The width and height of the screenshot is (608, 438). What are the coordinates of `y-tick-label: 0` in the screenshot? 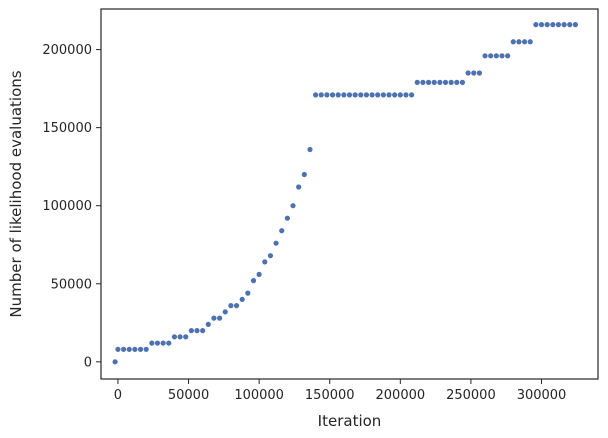 It's located at (88, 362).